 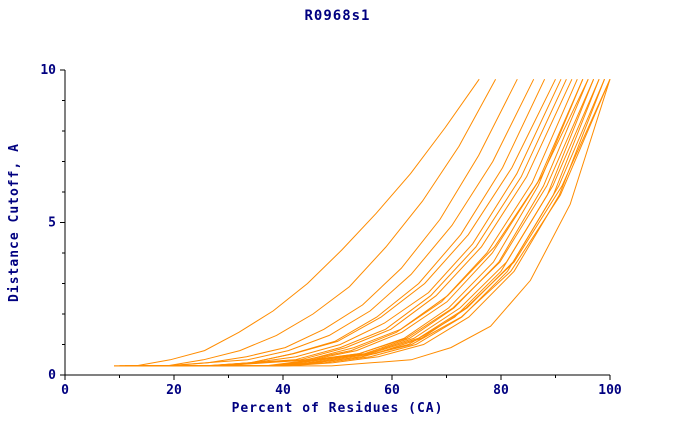 What do you see at coordinates (52, 375) in the screenshot?
I see `y-tick-label: 0` at bounding box center [52, 375].